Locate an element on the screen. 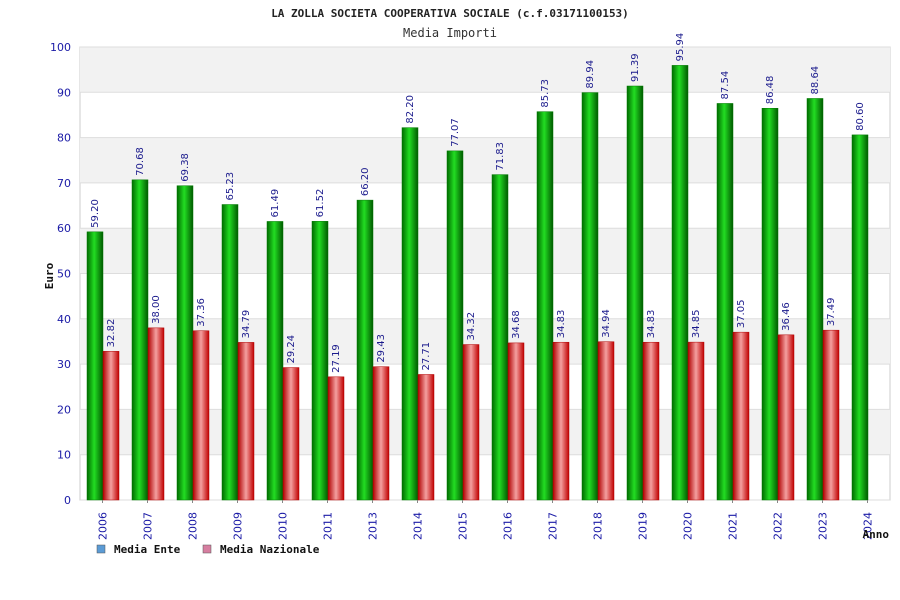  x-tick-label: 2009 is located at coordinates (238, 526).